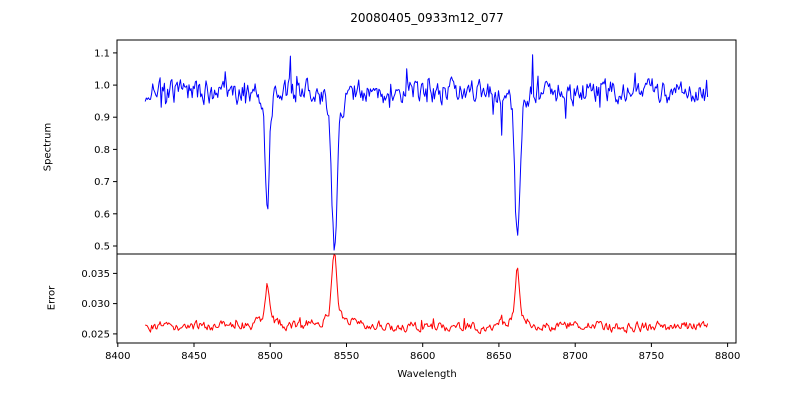 The image size is (800, 400). What do you see at coordinates (193, 356) in the screenshot?
I see `xtick-label: 8450` at bounding box center [193, 356].